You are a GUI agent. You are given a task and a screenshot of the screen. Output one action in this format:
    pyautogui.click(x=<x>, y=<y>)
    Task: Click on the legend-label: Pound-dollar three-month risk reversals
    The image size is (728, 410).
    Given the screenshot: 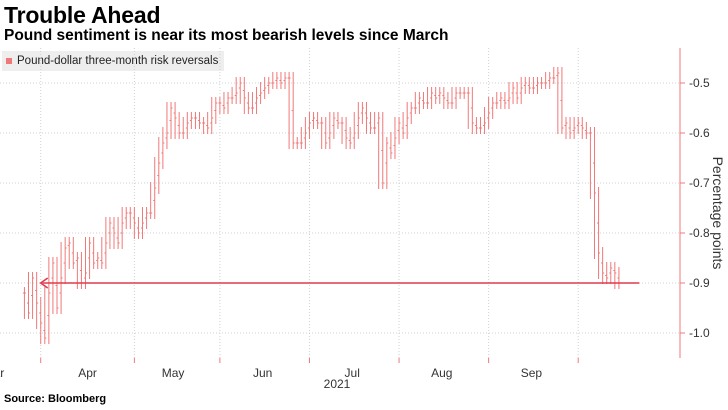 What is the action you would take?
    pyautogui.click(x=118, y=61)
    